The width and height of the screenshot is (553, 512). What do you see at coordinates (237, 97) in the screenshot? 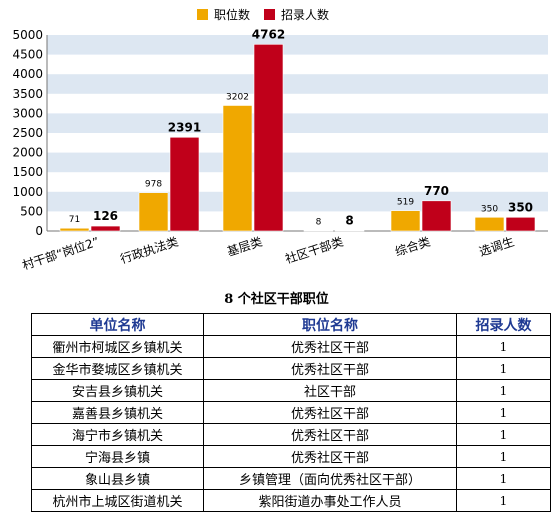
I see `data-label-positions: 3202` at bounding box center [237, 97].